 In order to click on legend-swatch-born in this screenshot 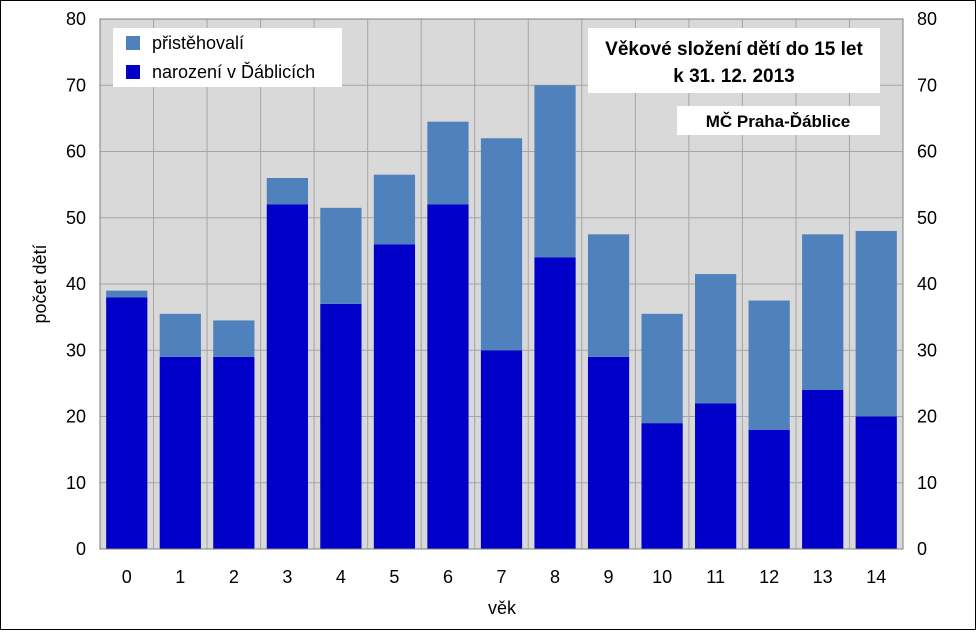, I will do `click(133, 72)`.